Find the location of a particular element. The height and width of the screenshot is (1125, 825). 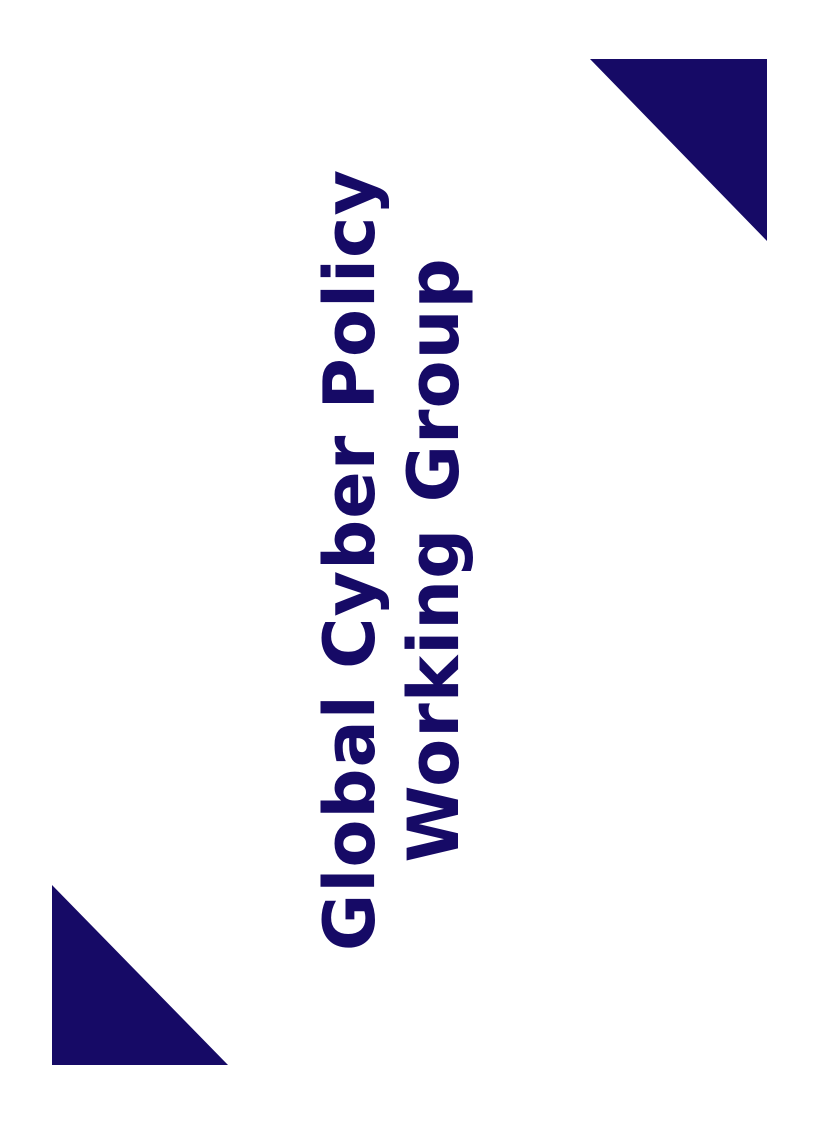

bottom-left-triangle-shape is located at coordinates (140, 975).